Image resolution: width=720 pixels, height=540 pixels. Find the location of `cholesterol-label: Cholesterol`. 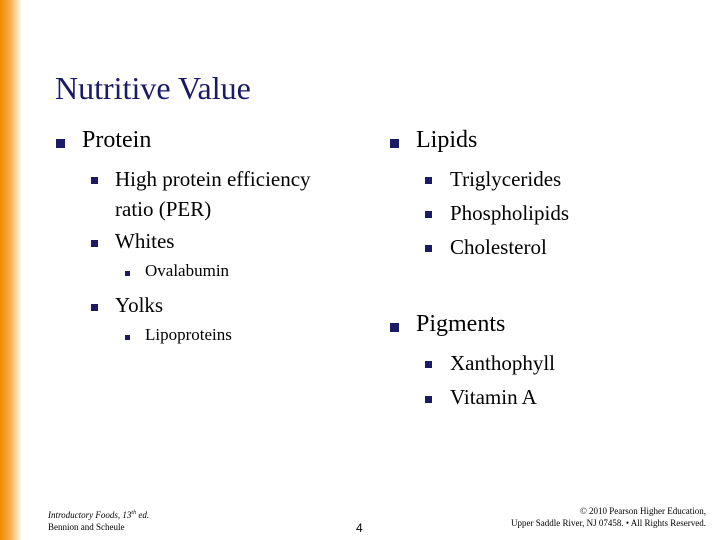

cholesterol-label: Cholesterol is located at coordinates (498, 247).